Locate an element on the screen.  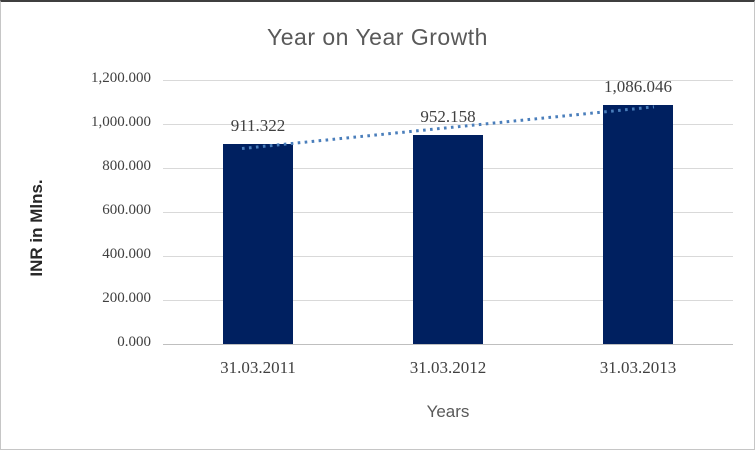
y-tick-label: 600.000 is located at coordinates (126, 210).